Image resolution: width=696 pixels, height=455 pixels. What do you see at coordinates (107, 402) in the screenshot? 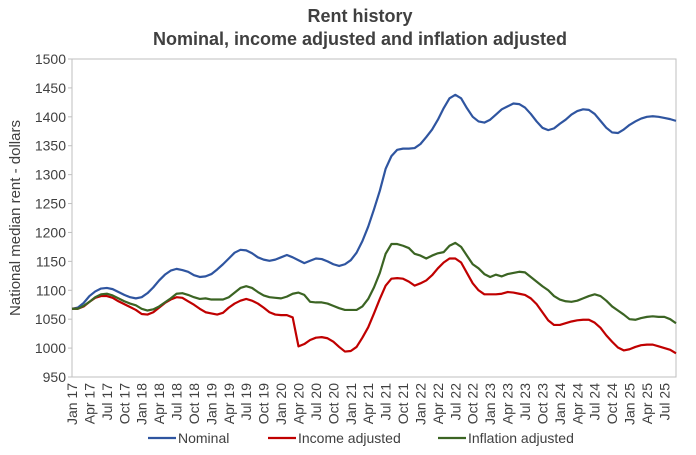
I see `x-tick-label: Jul 17` at bounding box center [107, 402].